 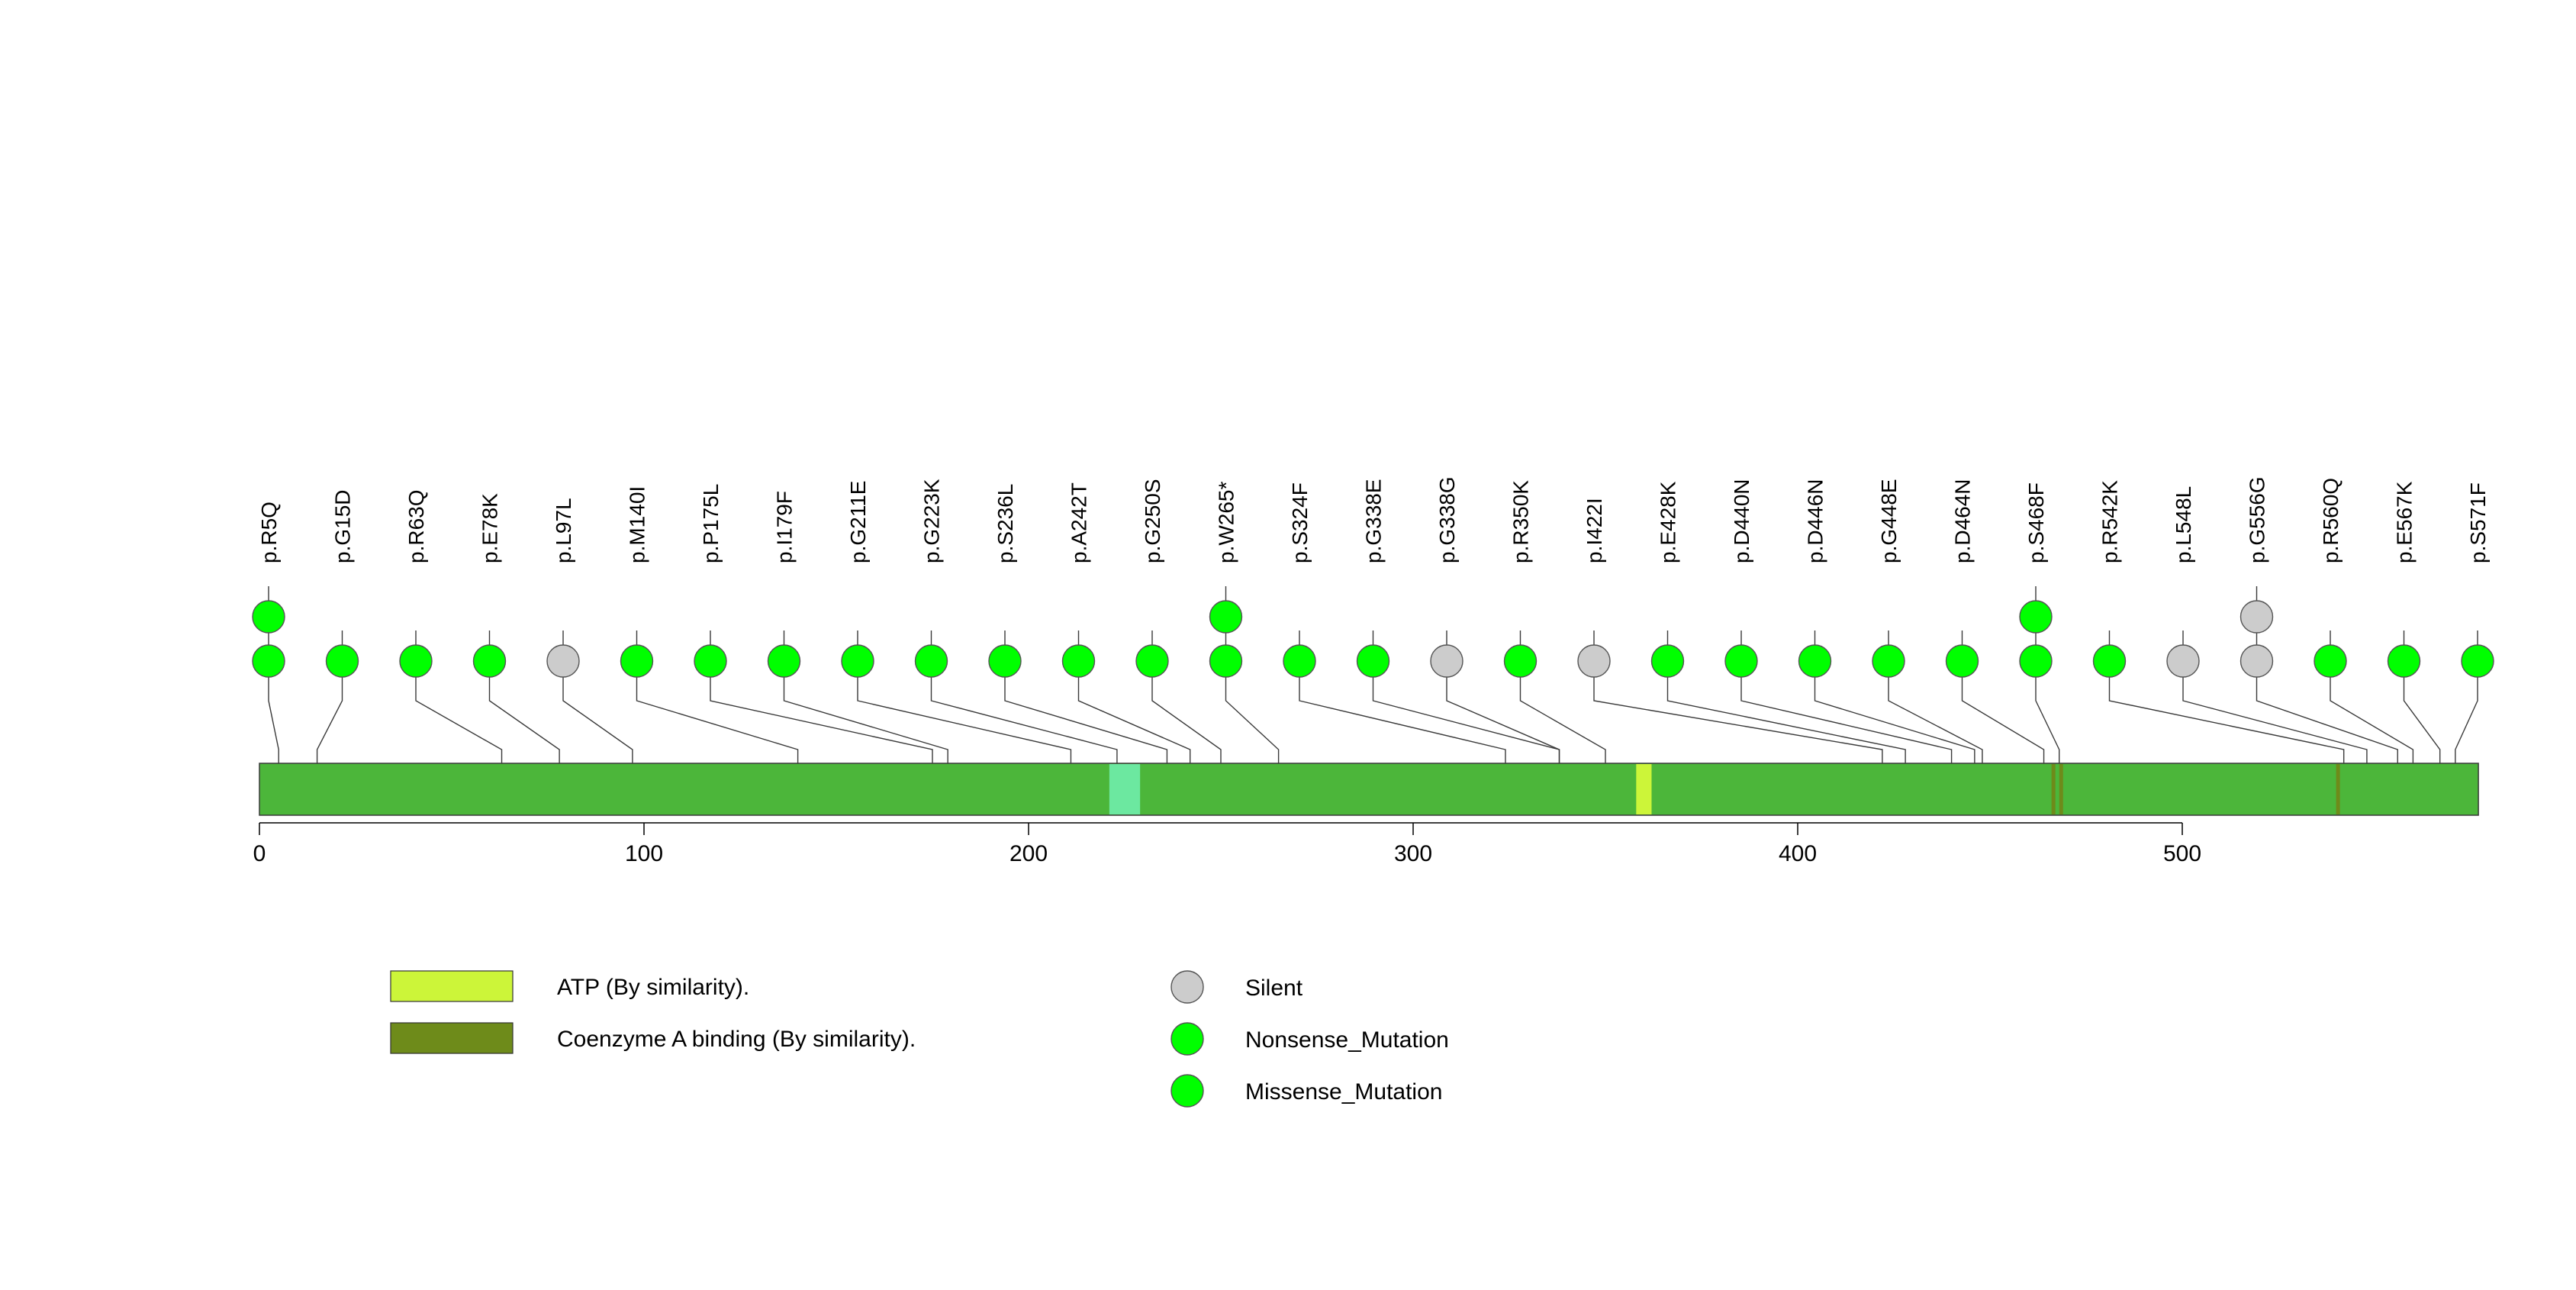 I want to click on mutation-label: p.S324F, so click(x=1300, y=523).